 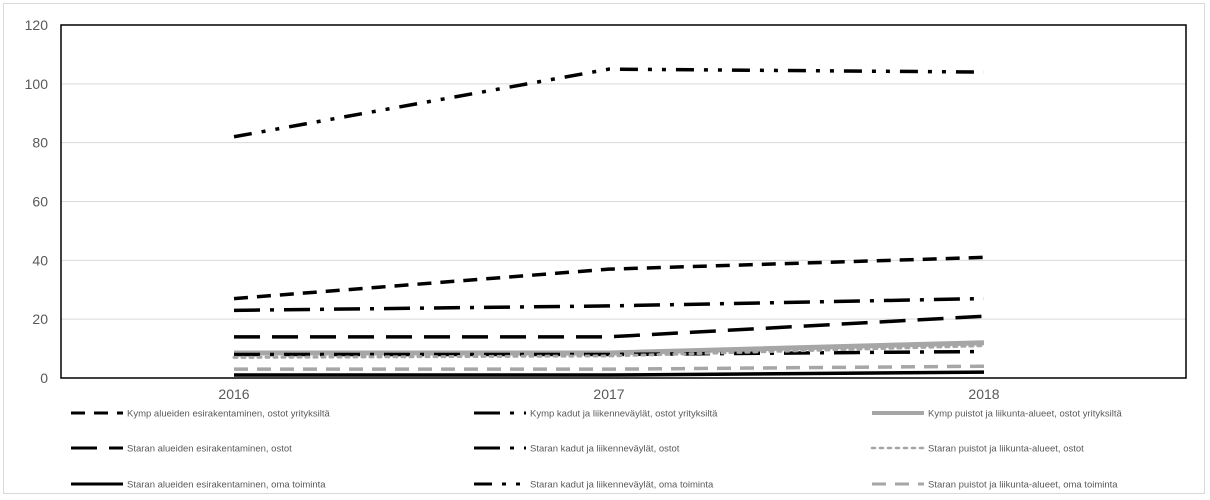 What do you see at coordinates (37, 25) in the screenshot?
I see `y-tick-label: 120` at bounding box center [37, 25].